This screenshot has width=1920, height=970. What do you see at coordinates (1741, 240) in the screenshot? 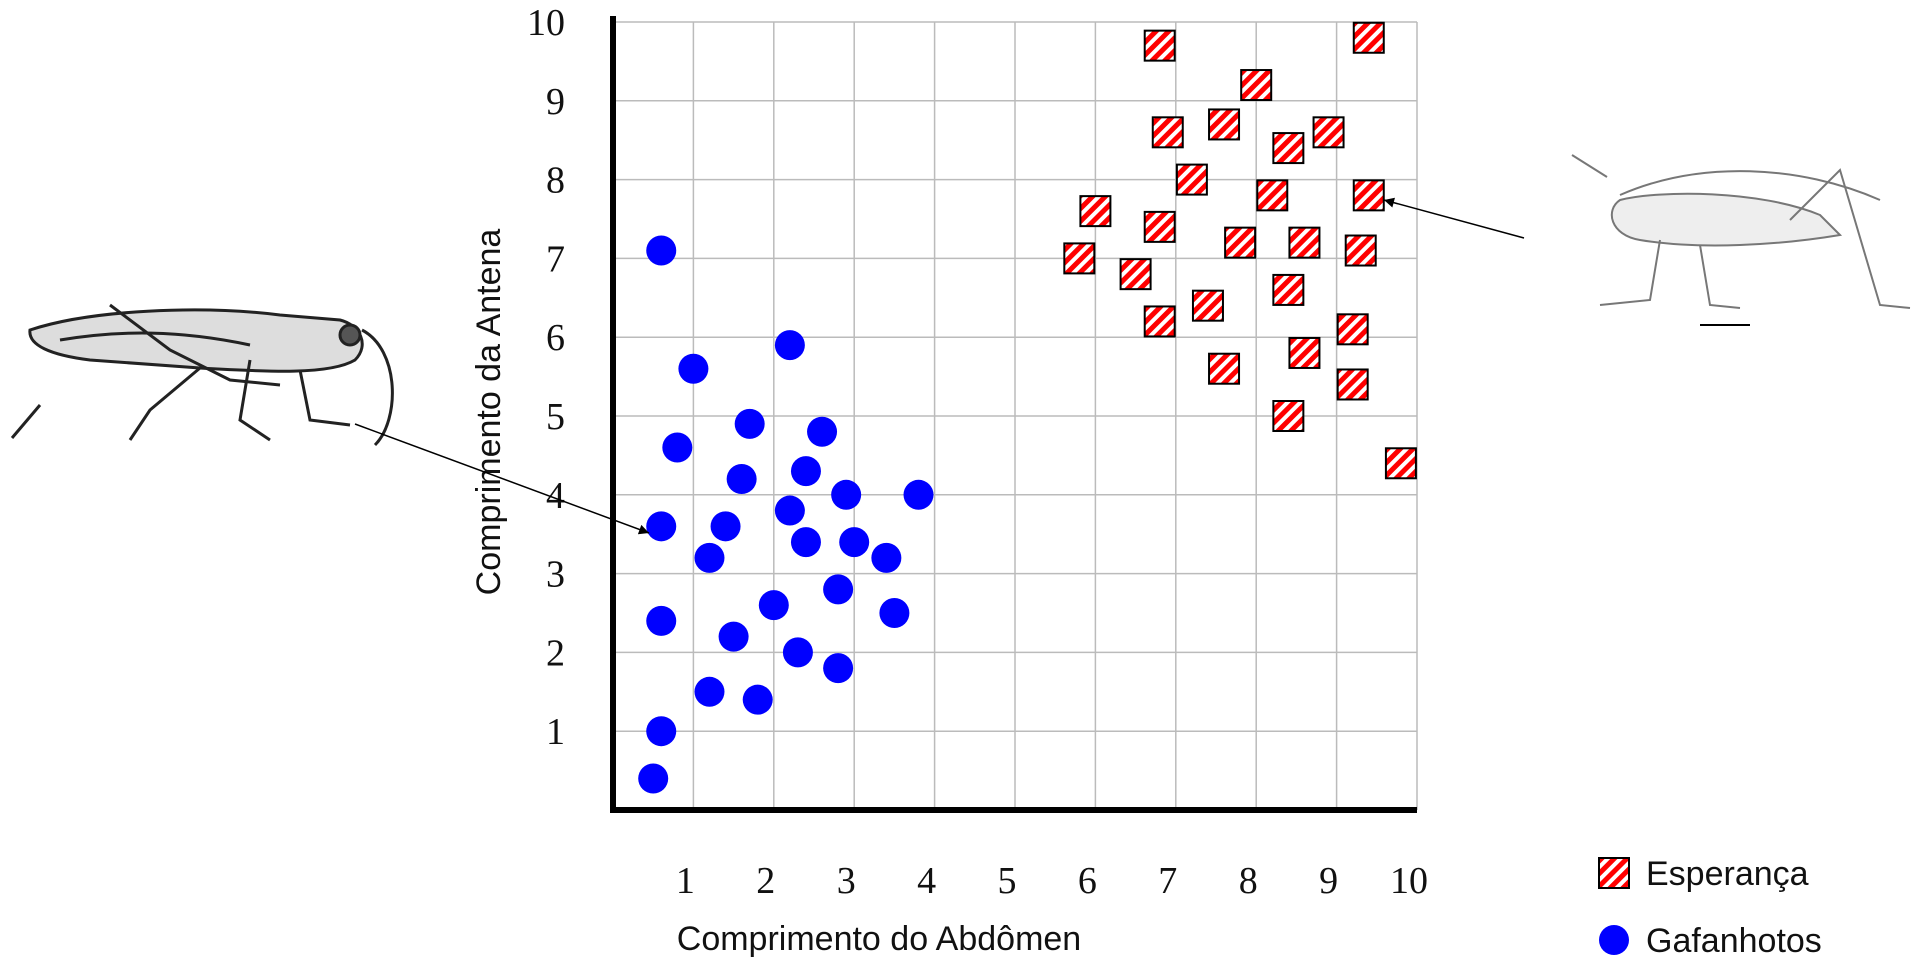
I see `katydid-illustration` at bounding box center [1741, 240].